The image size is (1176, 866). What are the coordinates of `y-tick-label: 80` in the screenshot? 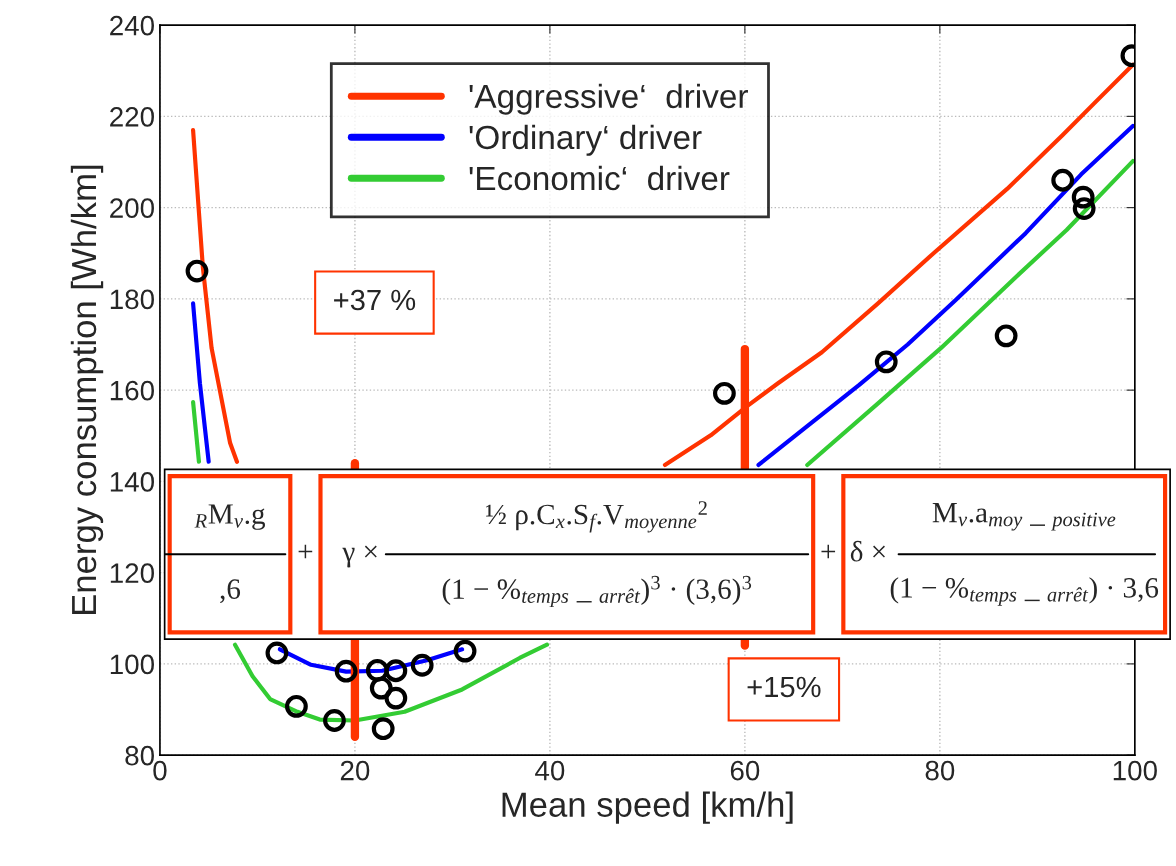 It's located at (139, 755).